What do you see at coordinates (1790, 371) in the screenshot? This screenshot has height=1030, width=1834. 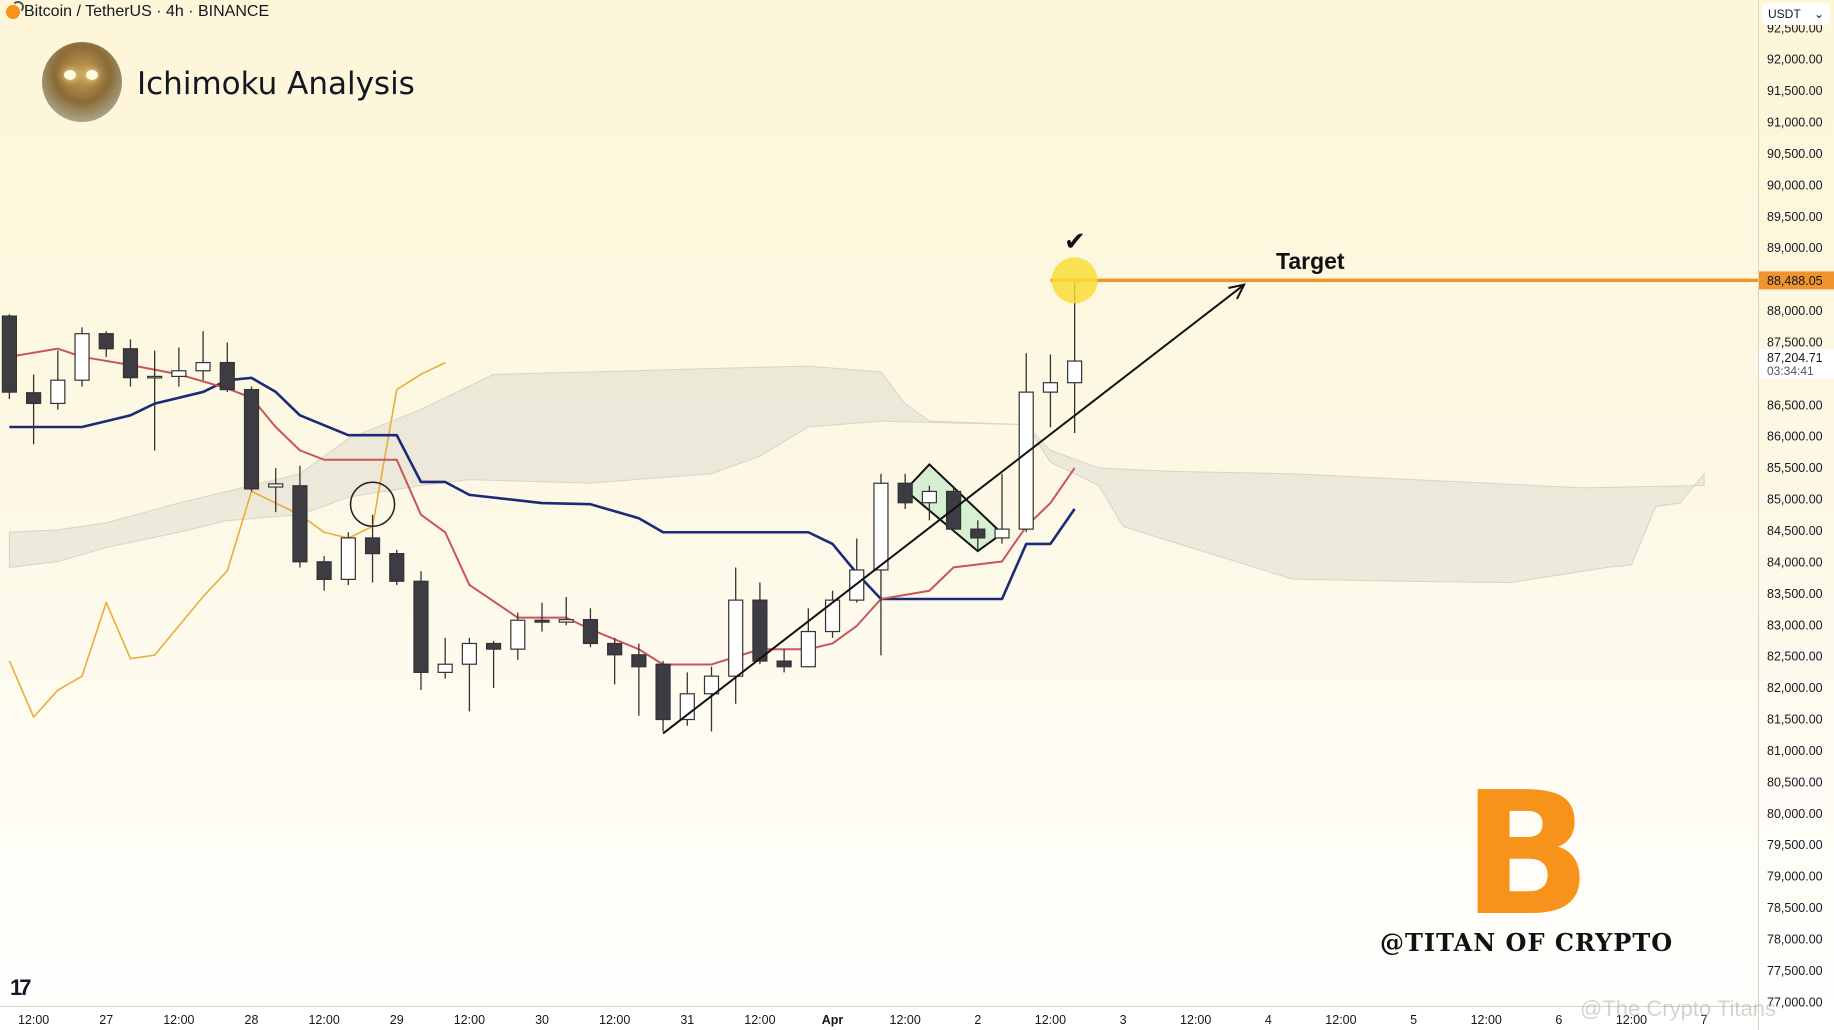 I see `bar-countdown-label: 03:34:41` at bounding box center [1790, 371].